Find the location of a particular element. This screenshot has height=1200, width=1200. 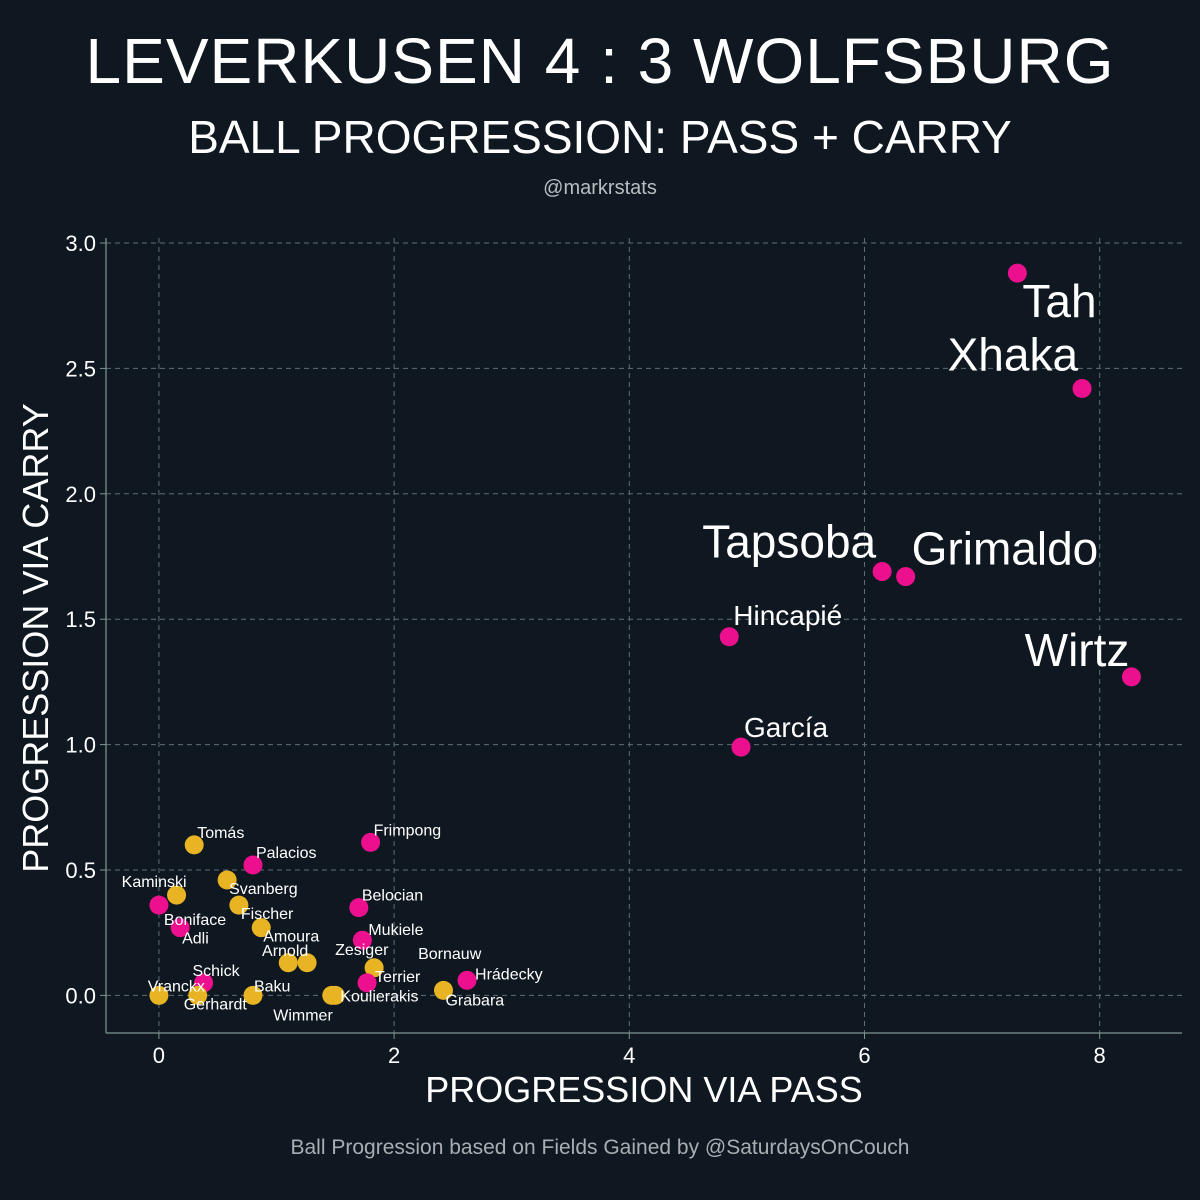

x-tick-label: 2 is located at coordinates (394, 1055).